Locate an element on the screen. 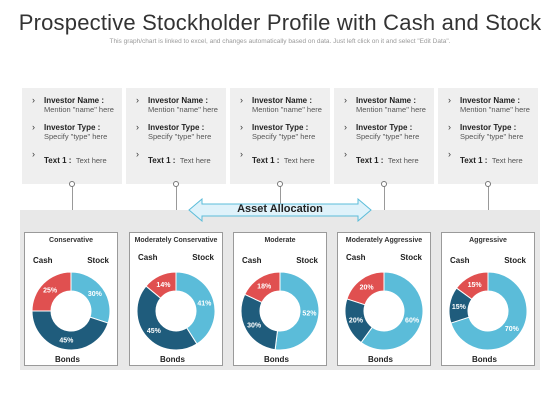 Image resolution: width=560 pixels, height=420 pixels. double-arrow-icon is located at coordinates (280, 210).